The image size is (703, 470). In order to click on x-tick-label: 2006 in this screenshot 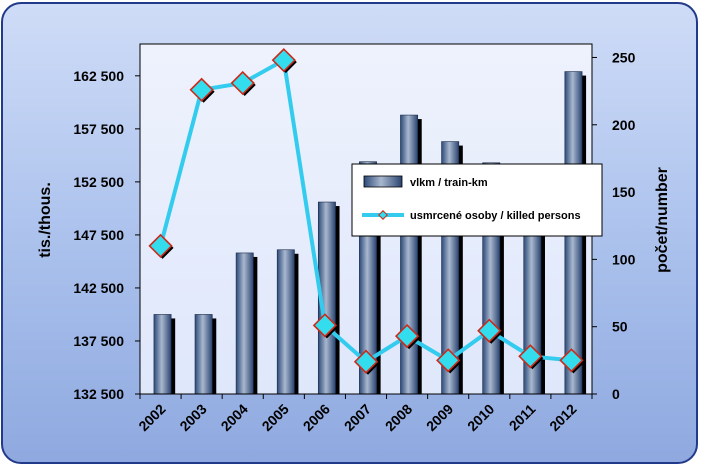, I will do `click(316, 417)`.